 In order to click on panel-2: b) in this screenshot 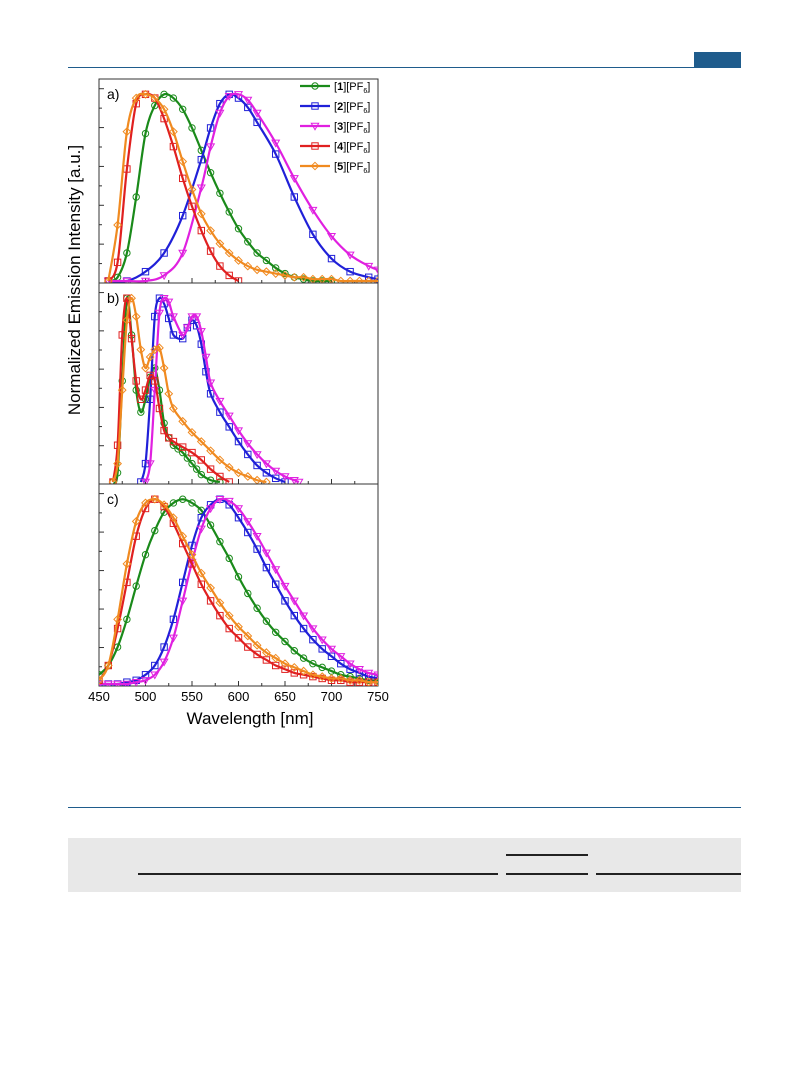, I will do `click(238, 383)`.